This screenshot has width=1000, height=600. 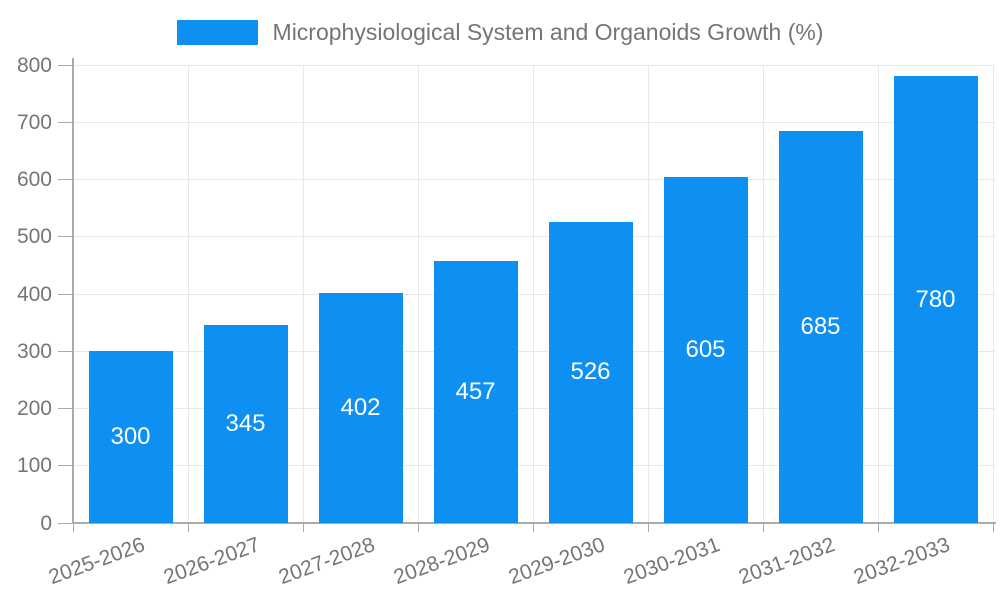 What do you see at coordinates (34, 351) in the screenshot?
I see `y-tick-label: 300` at bounding box center [34, 351].